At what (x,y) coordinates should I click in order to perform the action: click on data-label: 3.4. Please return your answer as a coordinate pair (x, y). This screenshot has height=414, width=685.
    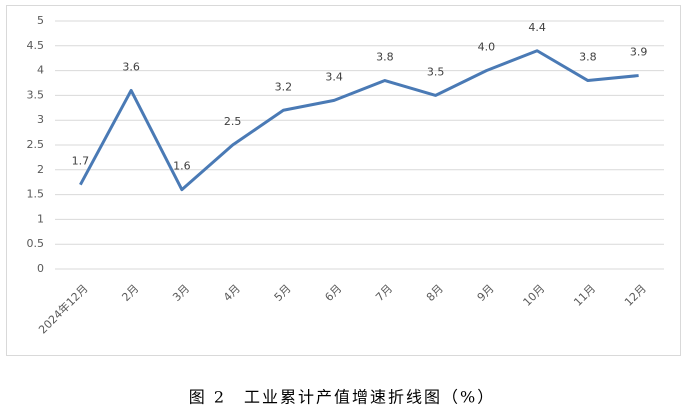
    Looking at the image, I should click on (334, 76).